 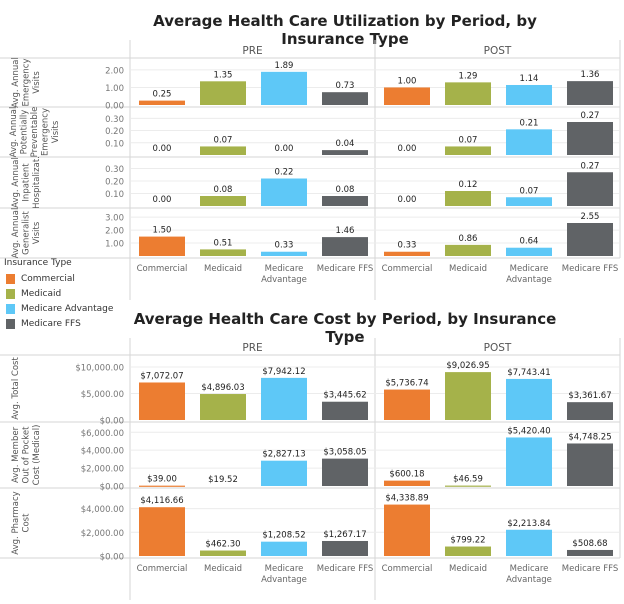 What do you see at coordinates (26, 233) in the screenshot?
I see `utilization-row-4-axis-title: Avg. AnnualGeneralistVisits` at bounding box center [26, 233].